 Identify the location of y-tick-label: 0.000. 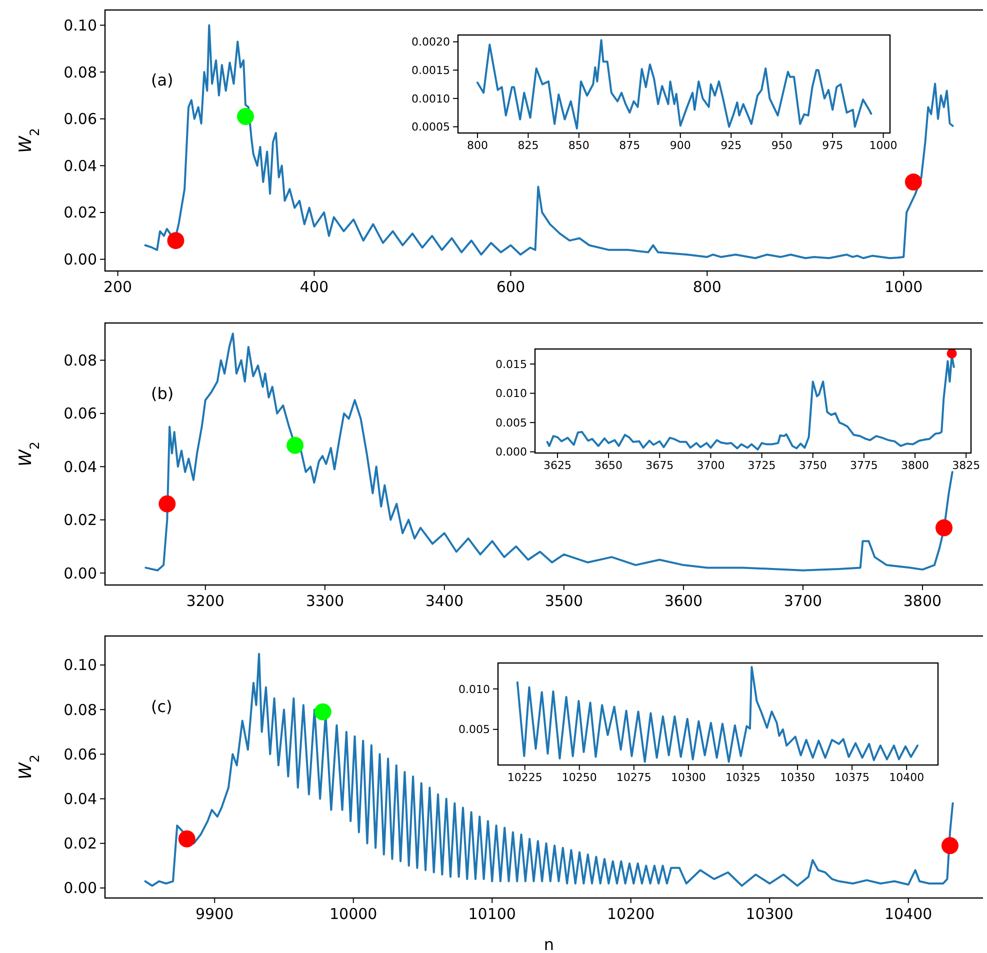
(511, 452).